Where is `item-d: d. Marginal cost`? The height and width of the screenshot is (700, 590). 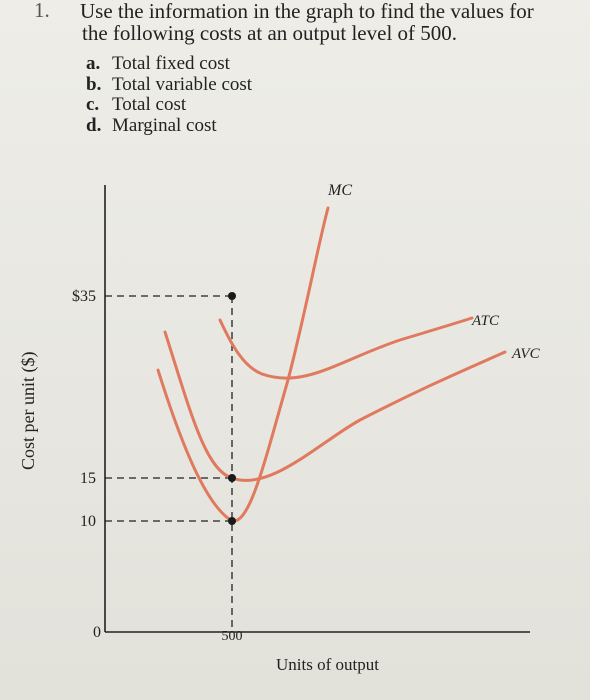 item-d: d. Marginal cost is located at coordinates (151, 125).